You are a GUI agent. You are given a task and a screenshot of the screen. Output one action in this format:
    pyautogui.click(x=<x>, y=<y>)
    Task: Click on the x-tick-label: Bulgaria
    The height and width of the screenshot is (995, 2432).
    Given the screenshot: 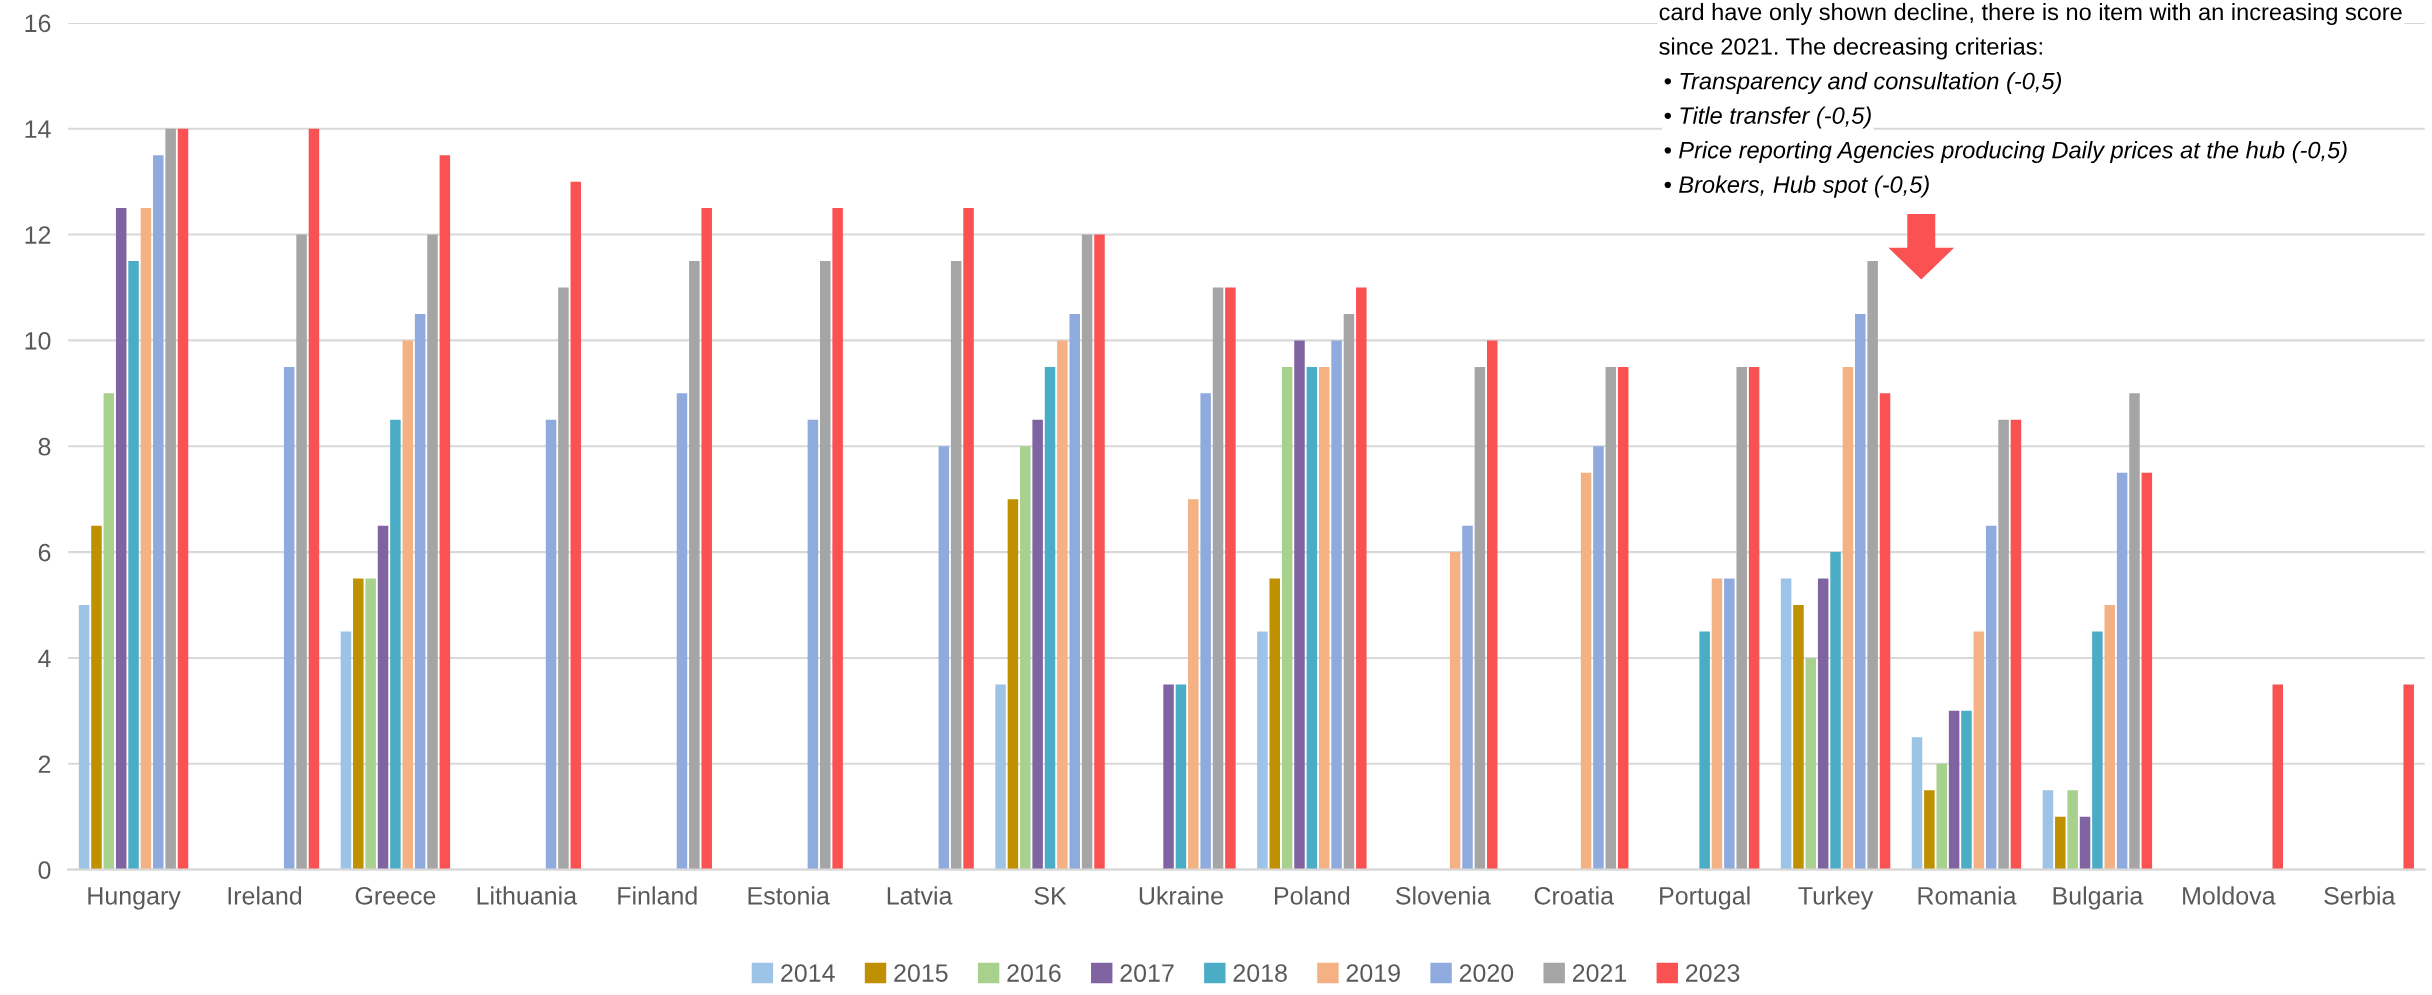 What is the action you would take?
    pyautogui.click(x=2098, y=898)
    